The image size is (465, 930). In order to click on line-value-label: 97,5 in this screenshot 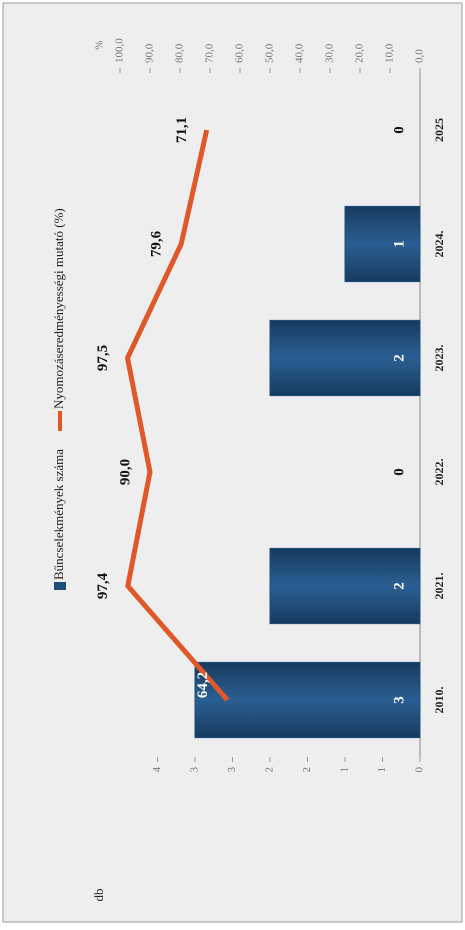, I will do `click(103, 358)`.